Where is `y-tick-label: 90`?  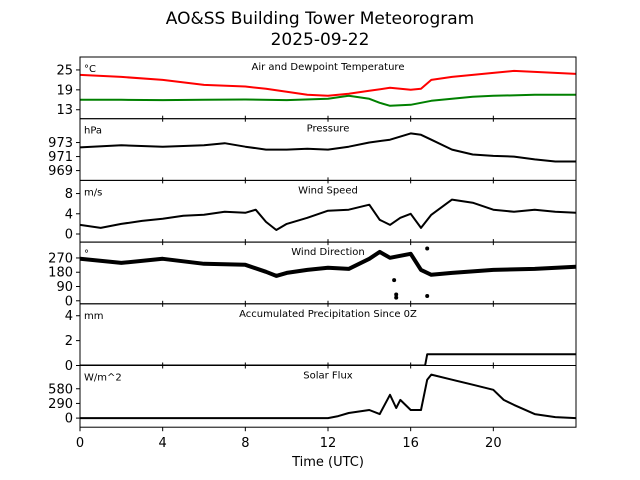 y-tick-label: 90 is located at coordinates (64, 287).